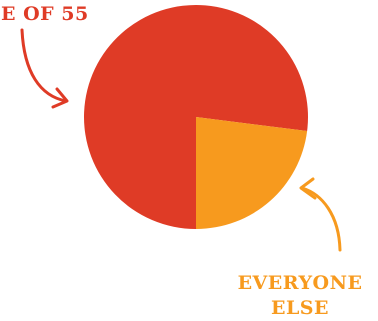 The height and width of the screenshot is (321, 378). What do you see at coordinates (252, 173) in the screenshot?
I see `pie-slice-everyone-else` at bounding box center [252, 173].